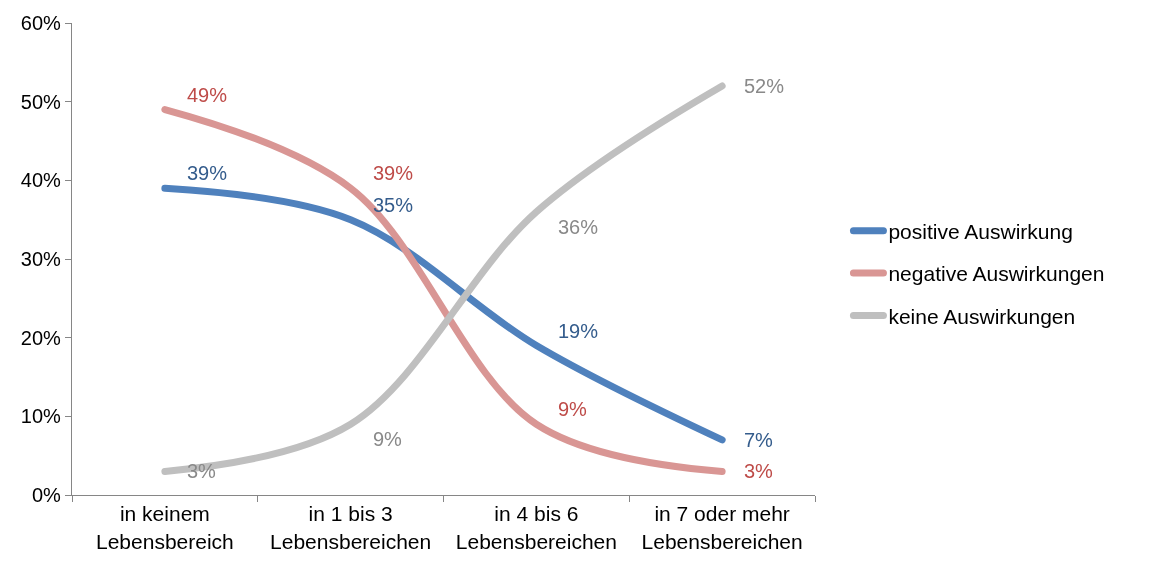 This screenshot has height=565, width=1173. Describe the element at coordinates (164, 527) in the screenshot. I see `x-tick-label: in keinem Lebensbereich` at that location.